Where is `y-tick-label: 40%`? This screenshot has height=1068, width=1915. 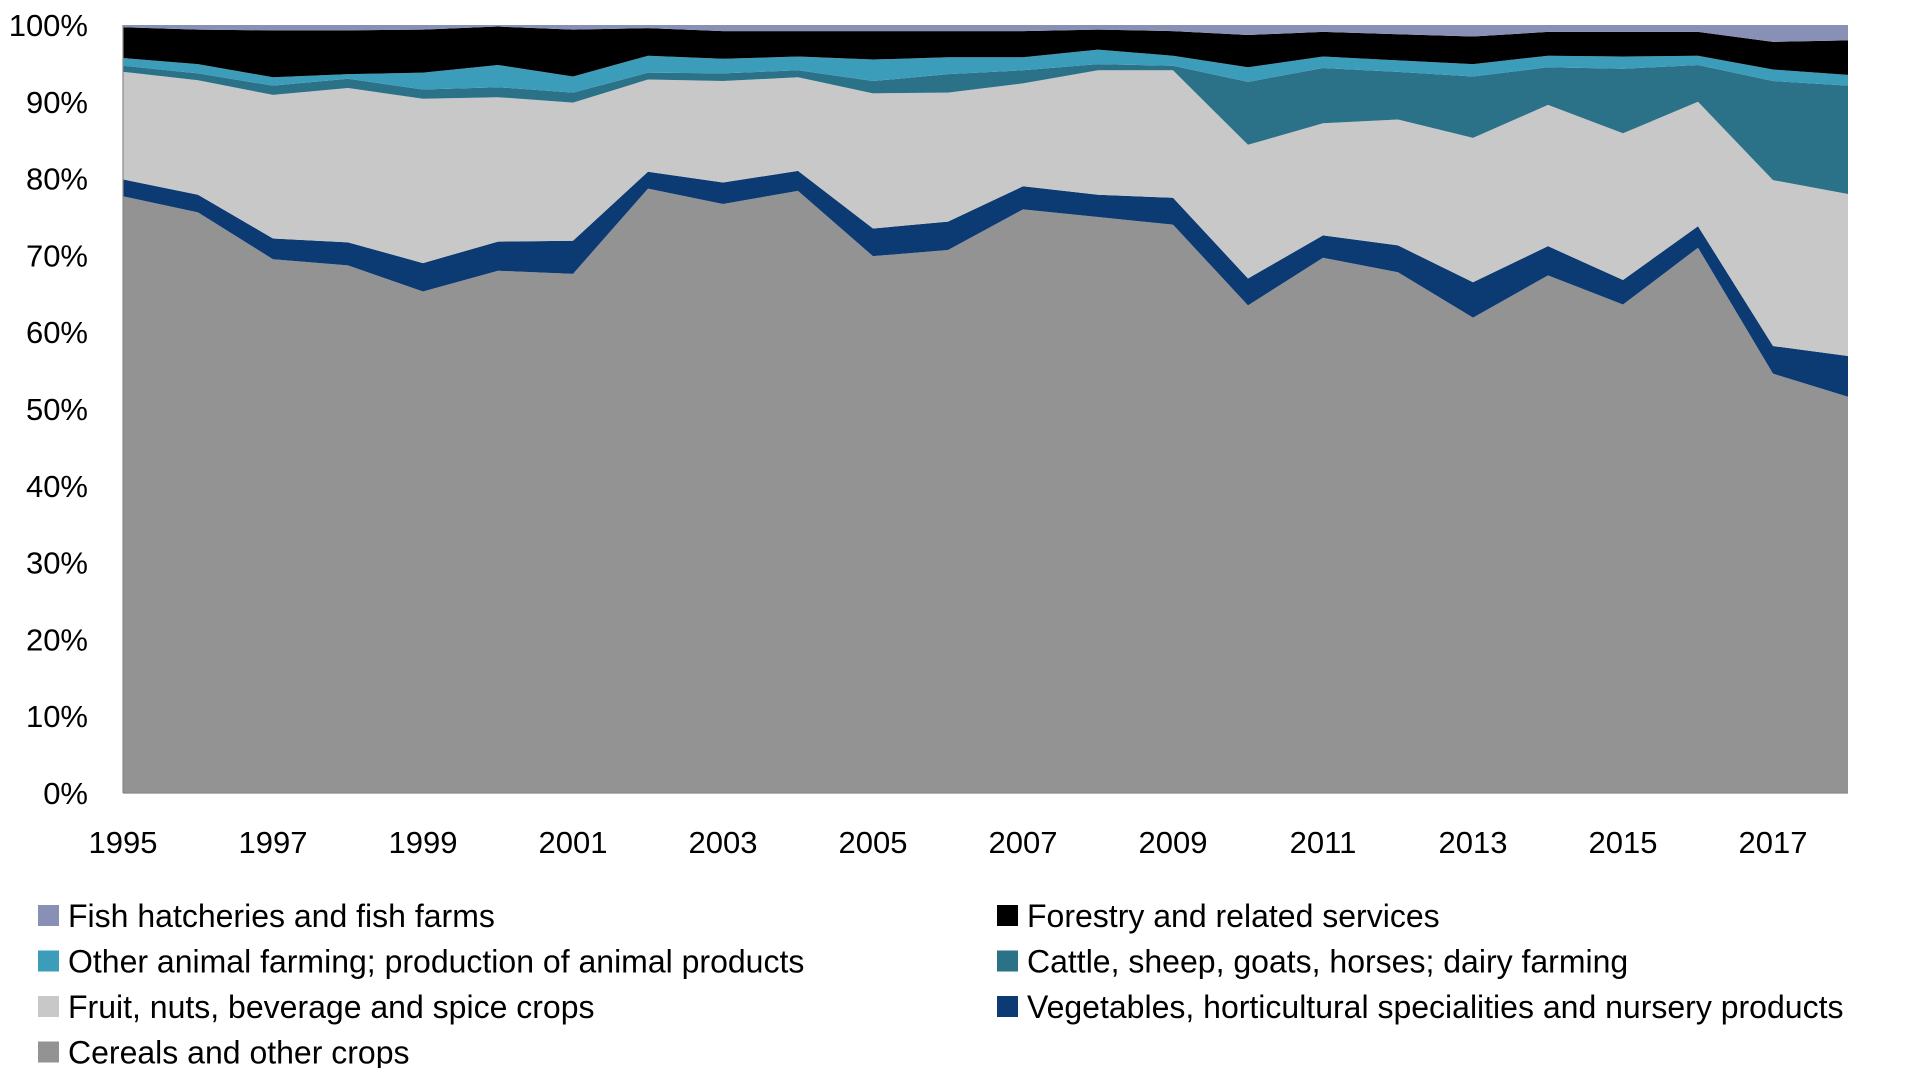
y-tick-label: 40% is located at coordinates (57, 486).